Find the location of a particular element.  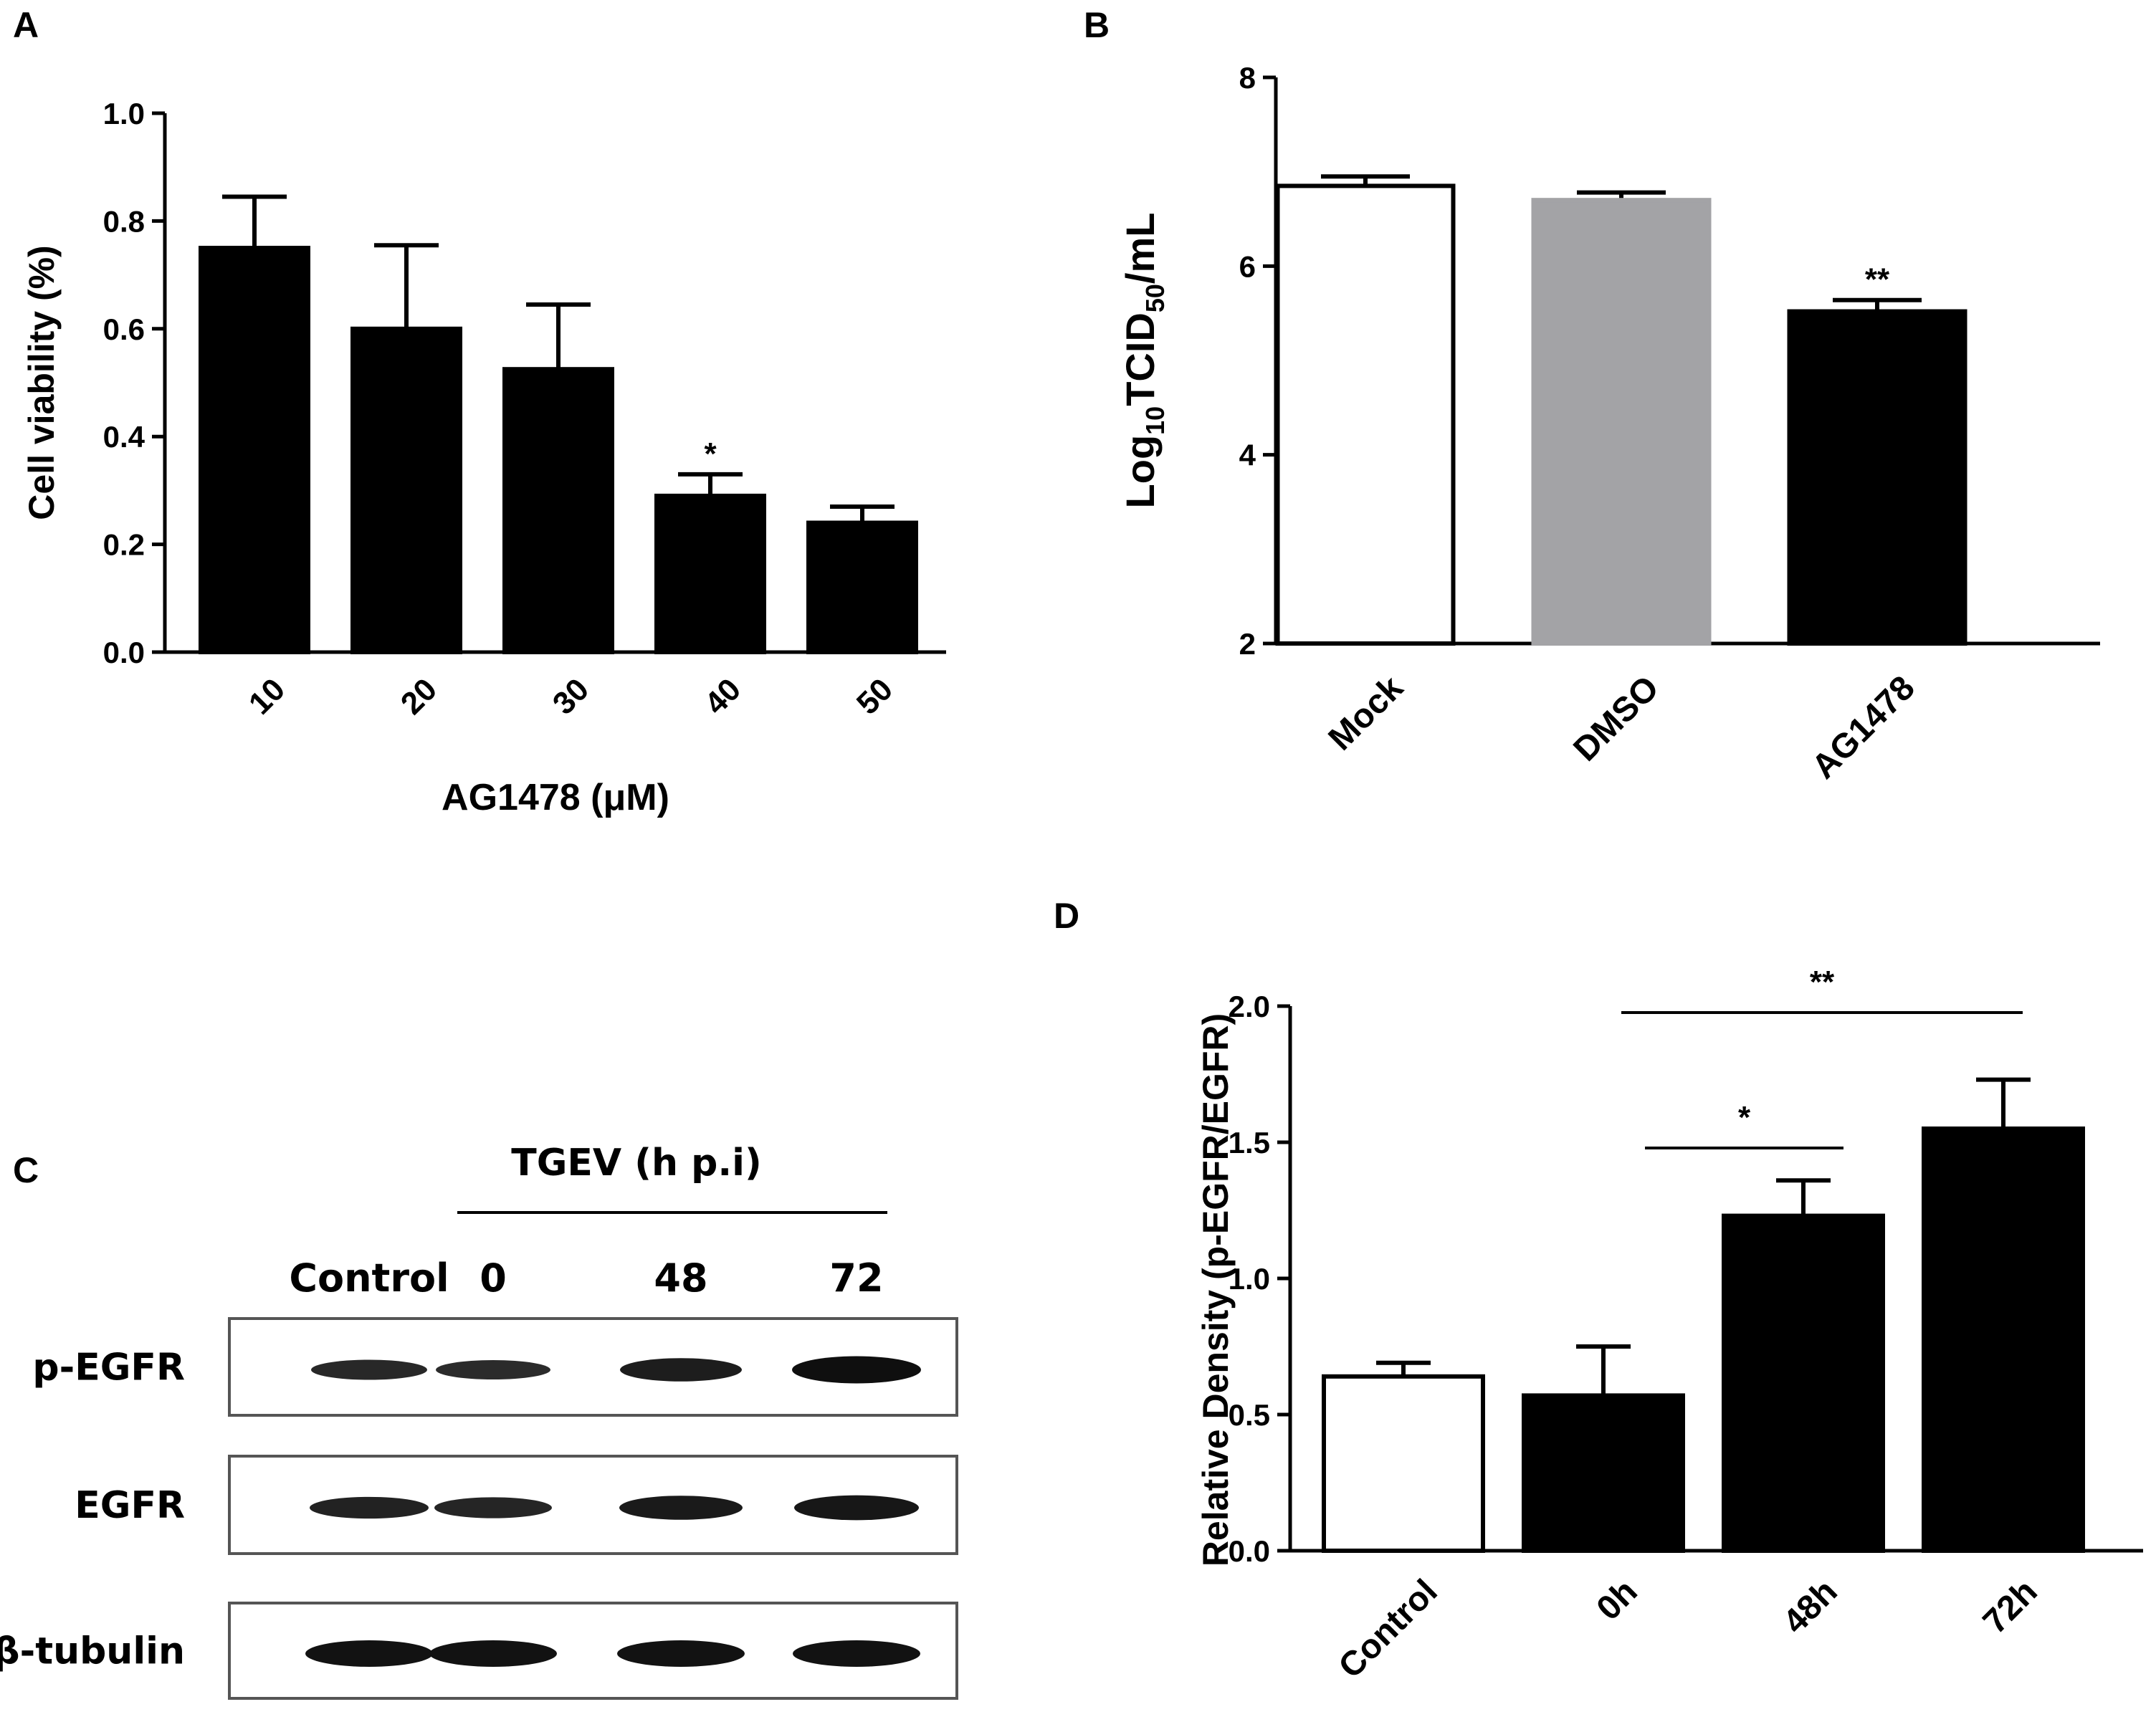

y-tick-label: 0.5 is located at coordinates (1249, 1415).